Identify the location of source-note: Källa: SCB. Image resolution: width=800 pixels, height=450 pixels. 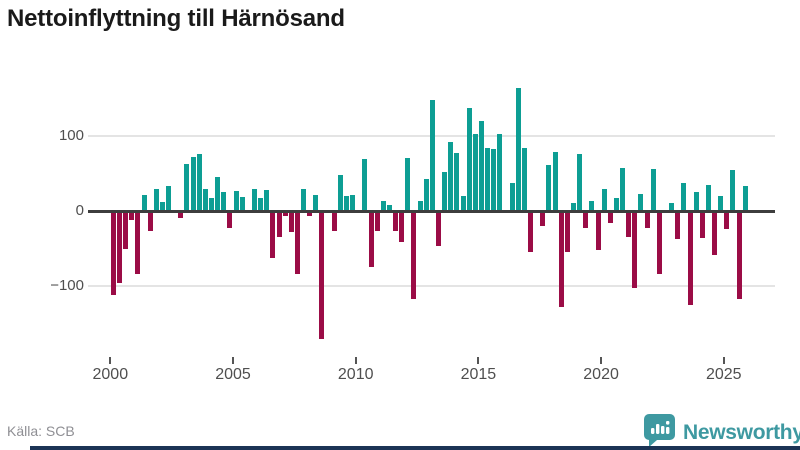
(41, 431).